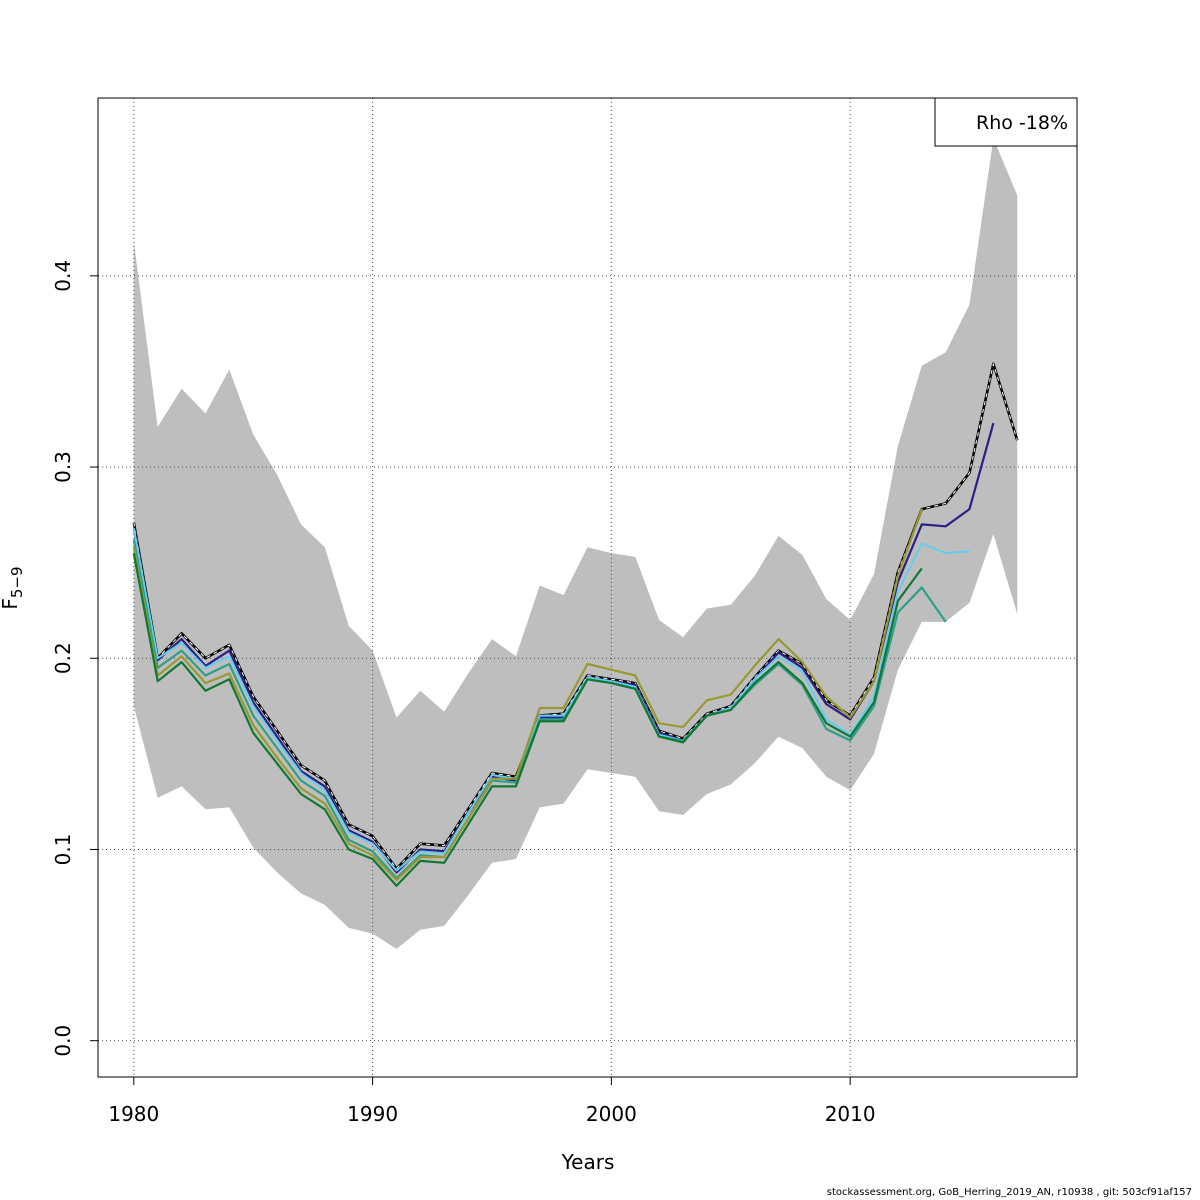  Describe the element at coordinates (63, 467) in the screenshot. I see `y-tick-label: 0.3` at that location.